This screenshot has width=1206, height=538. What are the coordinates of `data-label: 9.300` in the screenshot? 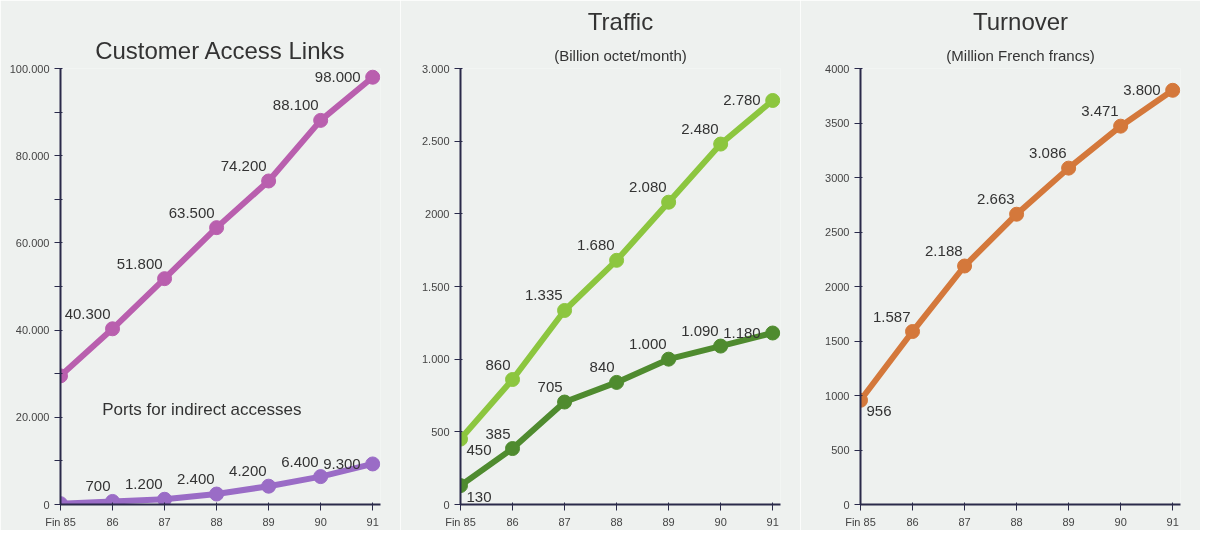 It's located at (342, 463).